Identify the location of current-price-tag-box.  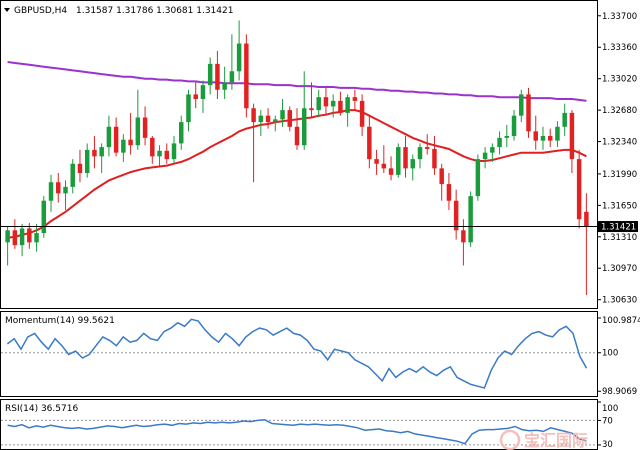
(618, 227).